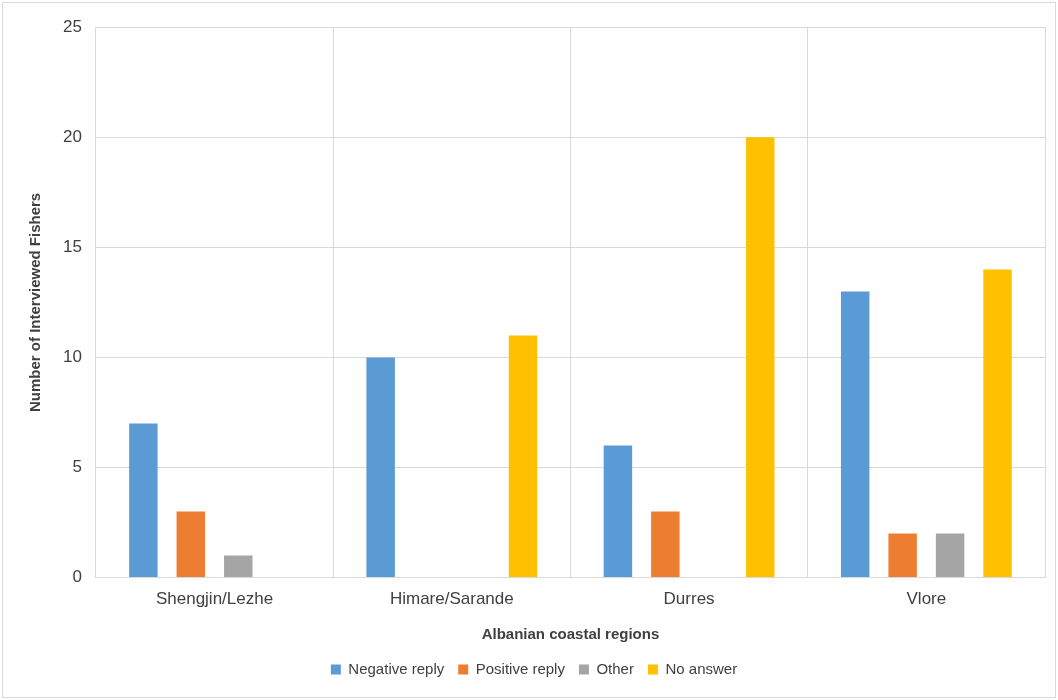  I want to click on y-tick-label: 15, so click(72, 247).